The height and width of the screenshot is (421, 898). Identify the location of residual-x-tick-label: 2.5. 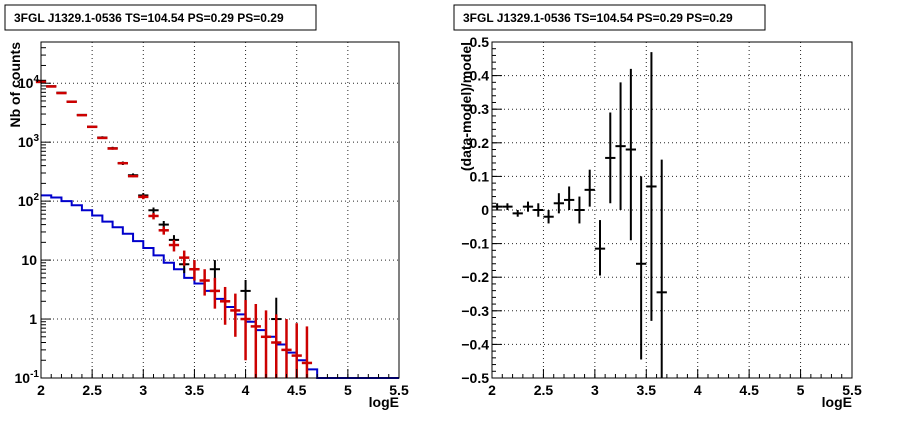
(544, 390).